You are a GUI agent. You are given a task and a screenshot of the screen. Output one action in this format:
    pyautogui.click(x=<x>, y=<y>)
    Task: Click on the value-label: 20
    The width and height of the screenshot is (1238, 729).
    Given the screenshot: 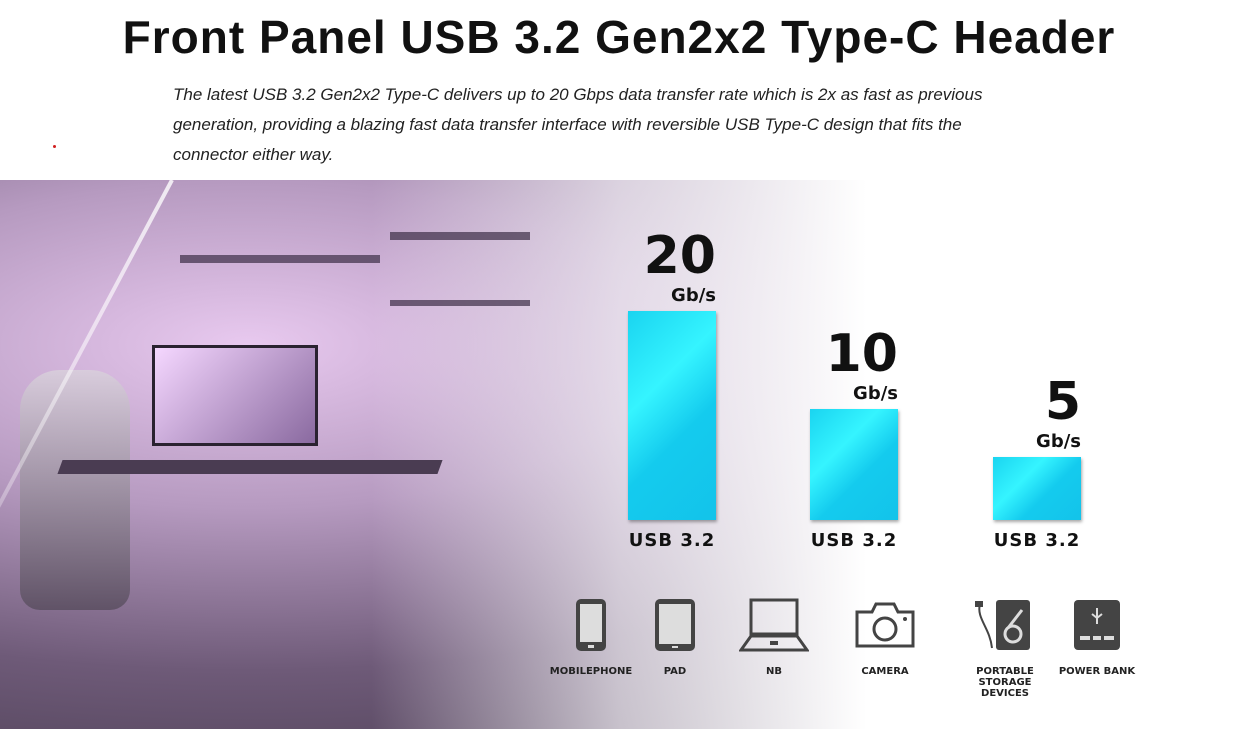 What is the action you would take?
    pyautogui.click(x=679, y=256)
    